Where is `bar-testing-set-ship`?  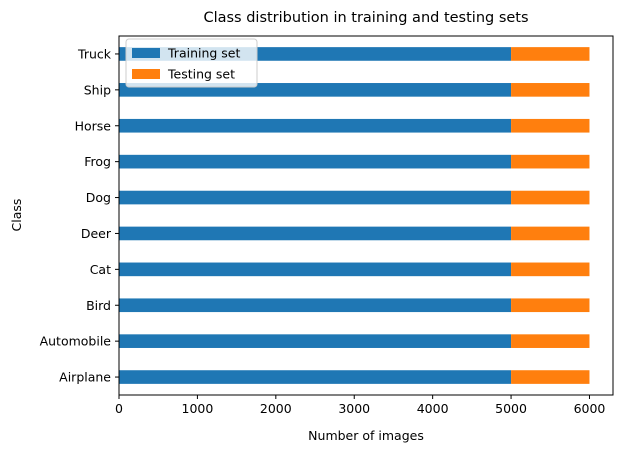
bar-testing-set-ship is located at coordinates (550, 90).